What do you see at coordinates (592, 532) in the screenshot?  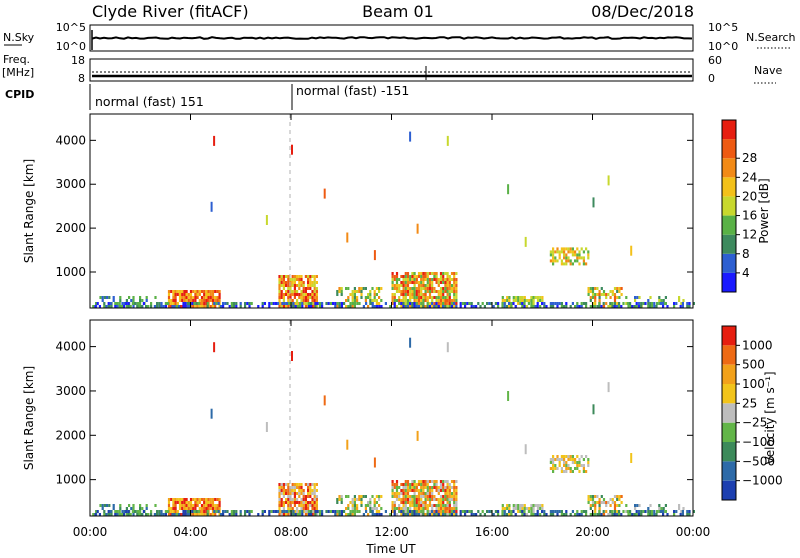 I see `x-tick-label: 20:00` at bounding box center [592, 532].